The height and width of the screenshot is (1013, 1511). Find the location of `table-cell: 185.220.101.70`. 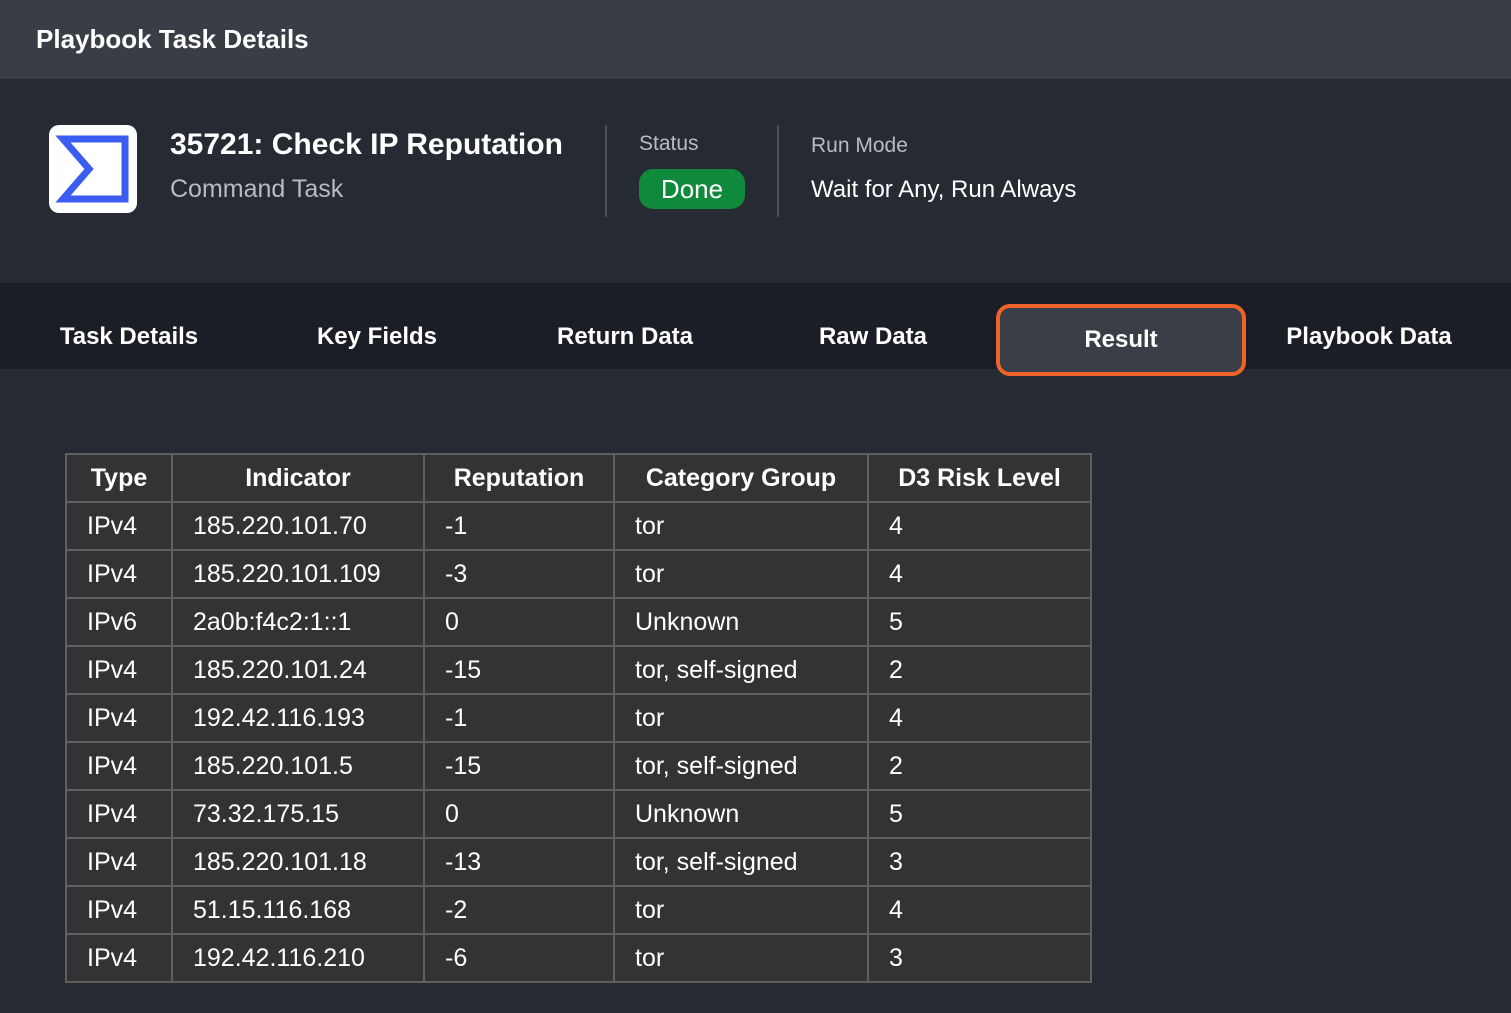

table-cell: 185.220.101.70 is located at coordinates (298, 526).